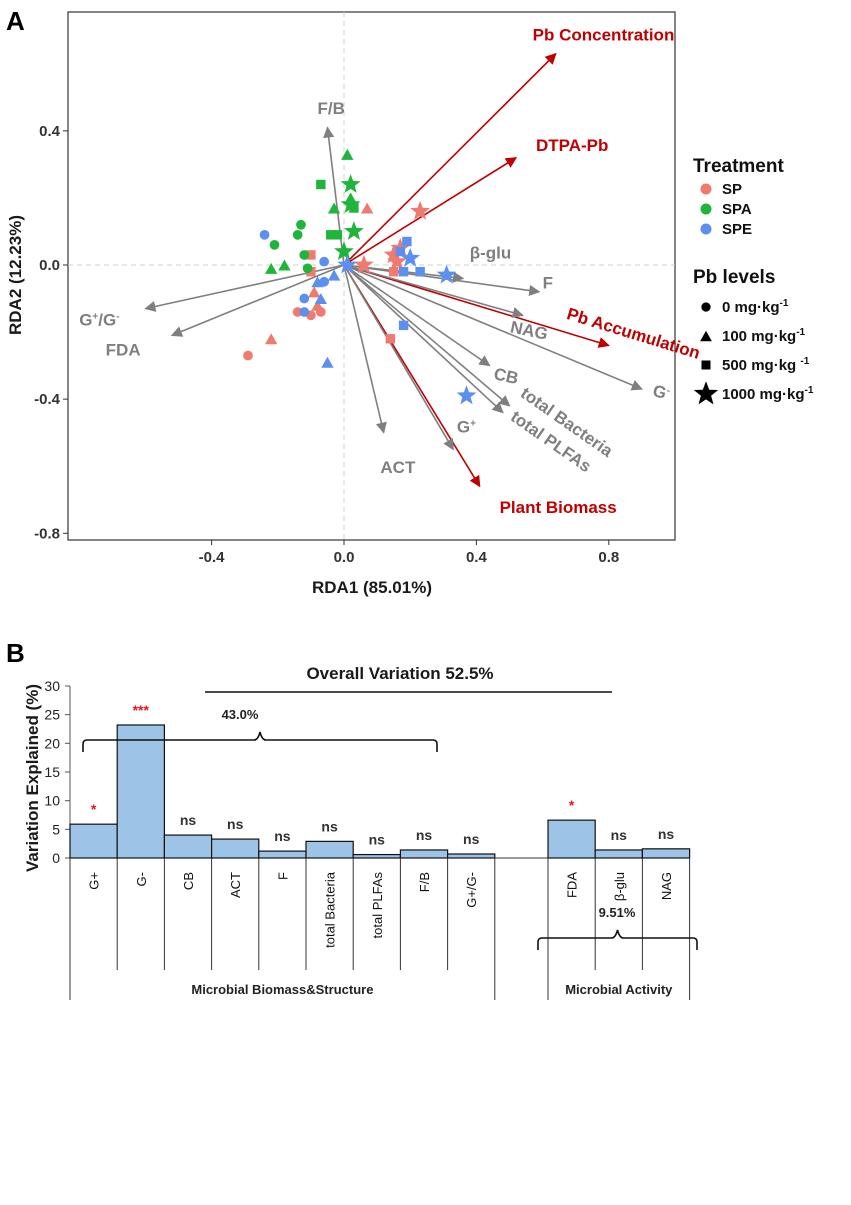 The width and height of the screenshot is (851, 1205). Describe the element at coordinates (766, 365) in the screenshot. I see `legend-level-label: 500 mg·kg -1` at that location.